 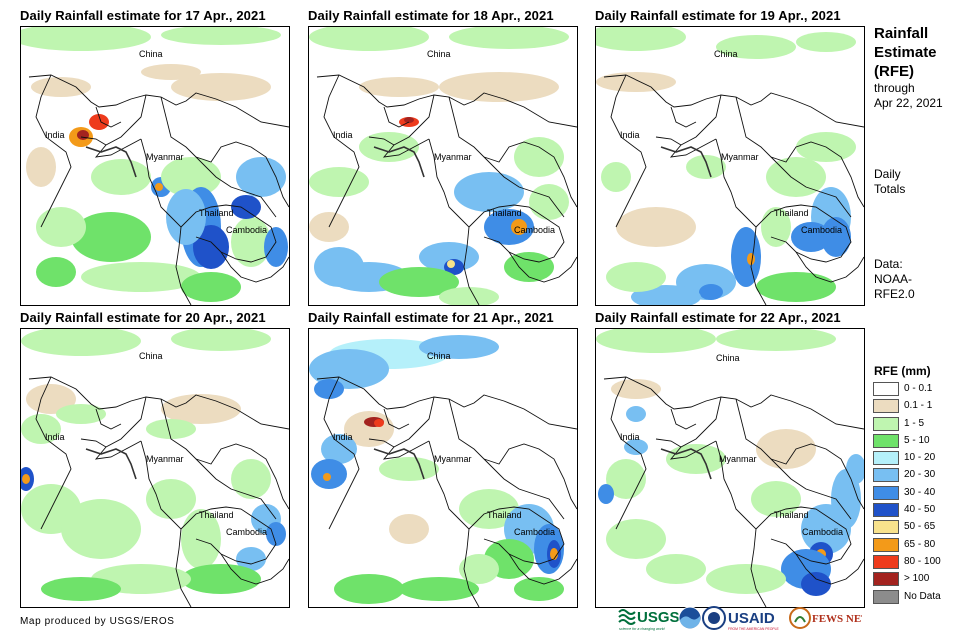 What do you see at coordinates (658, 617) in the screenshot?
I see `usgs-logo-text: USGS` at bounding box center [658, 617].